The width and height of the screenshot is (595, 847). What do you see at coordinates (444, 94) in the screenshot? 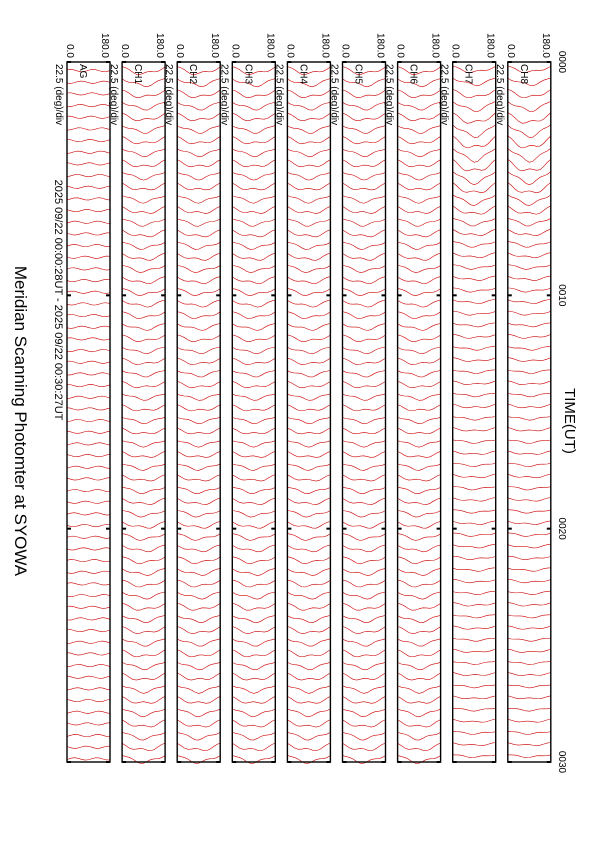
I see `scale-label: 22.5 (deg)/div` at bounding box center [444, 94].